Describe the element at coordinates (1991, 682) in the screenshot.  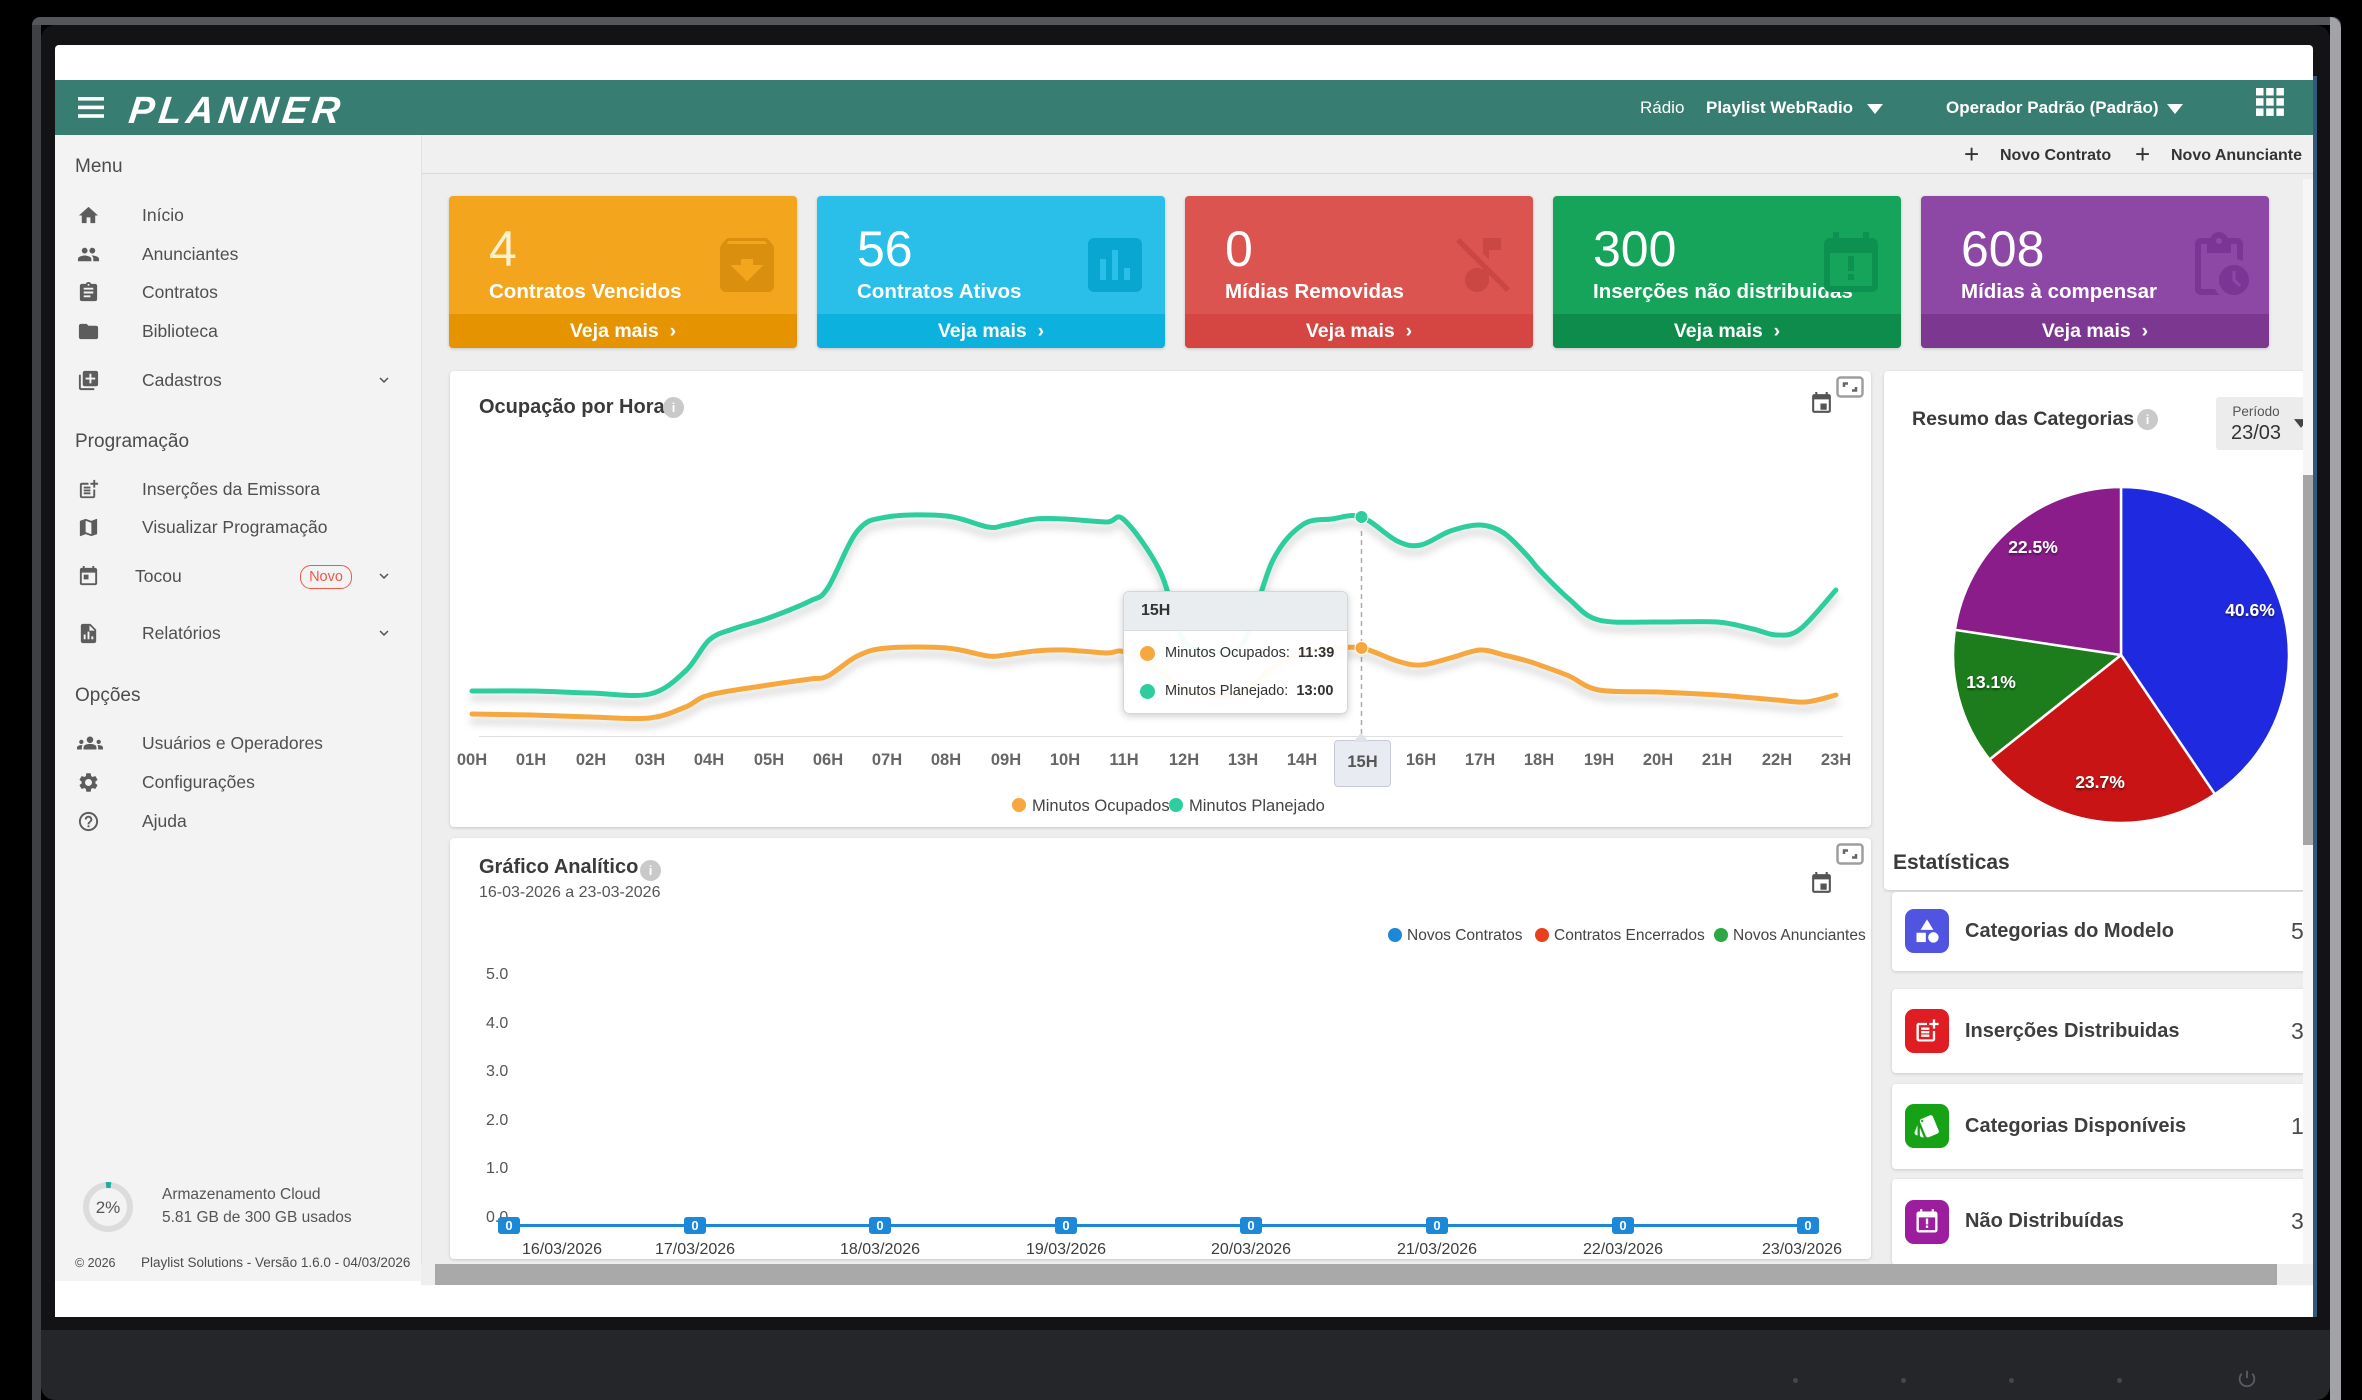
I see `svg-text: 13.1%` at that location.